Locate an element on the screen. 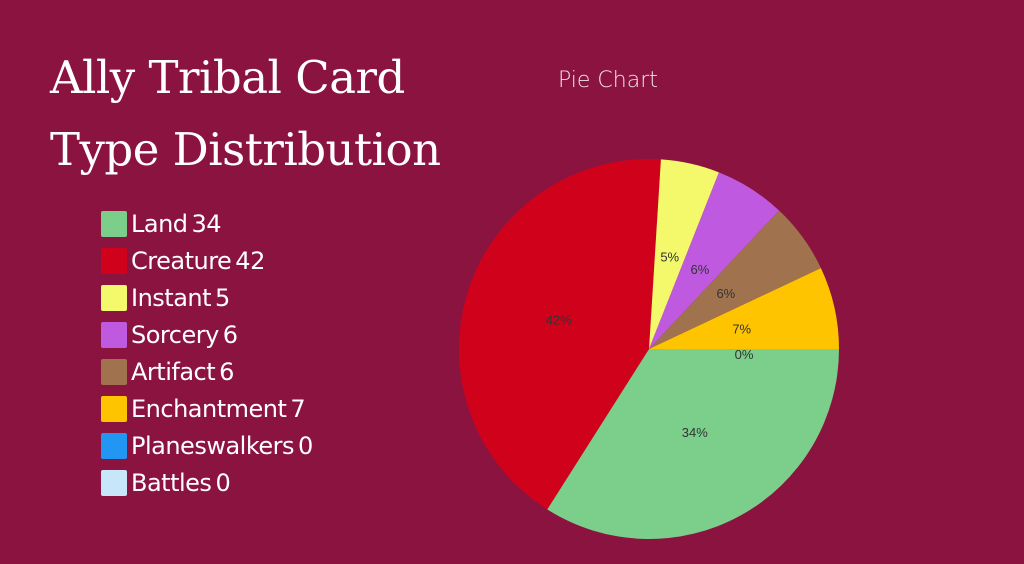 The width and height of the screenshot is (1024, 564). slice-label-planeswalkers: 0% is located at coordinates (744, 354).